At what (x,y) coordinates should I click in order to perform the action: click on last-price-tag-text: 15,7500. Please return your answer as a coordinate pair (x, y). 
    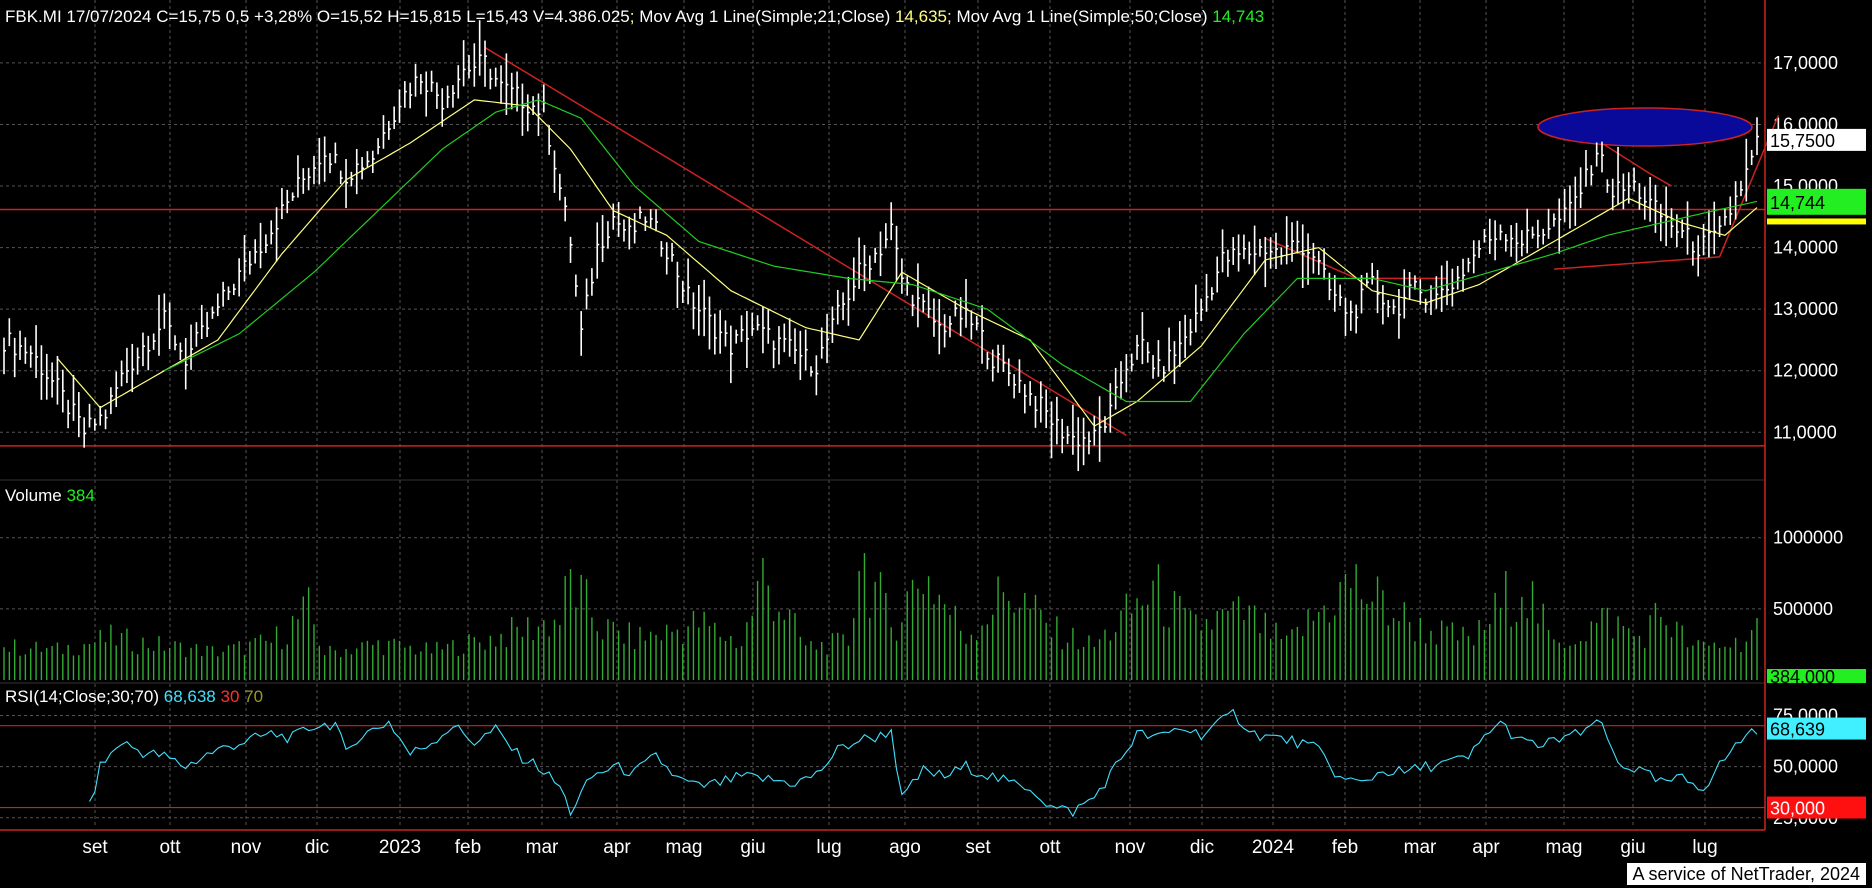
    Looking at the image, I should click on (1802, 141).